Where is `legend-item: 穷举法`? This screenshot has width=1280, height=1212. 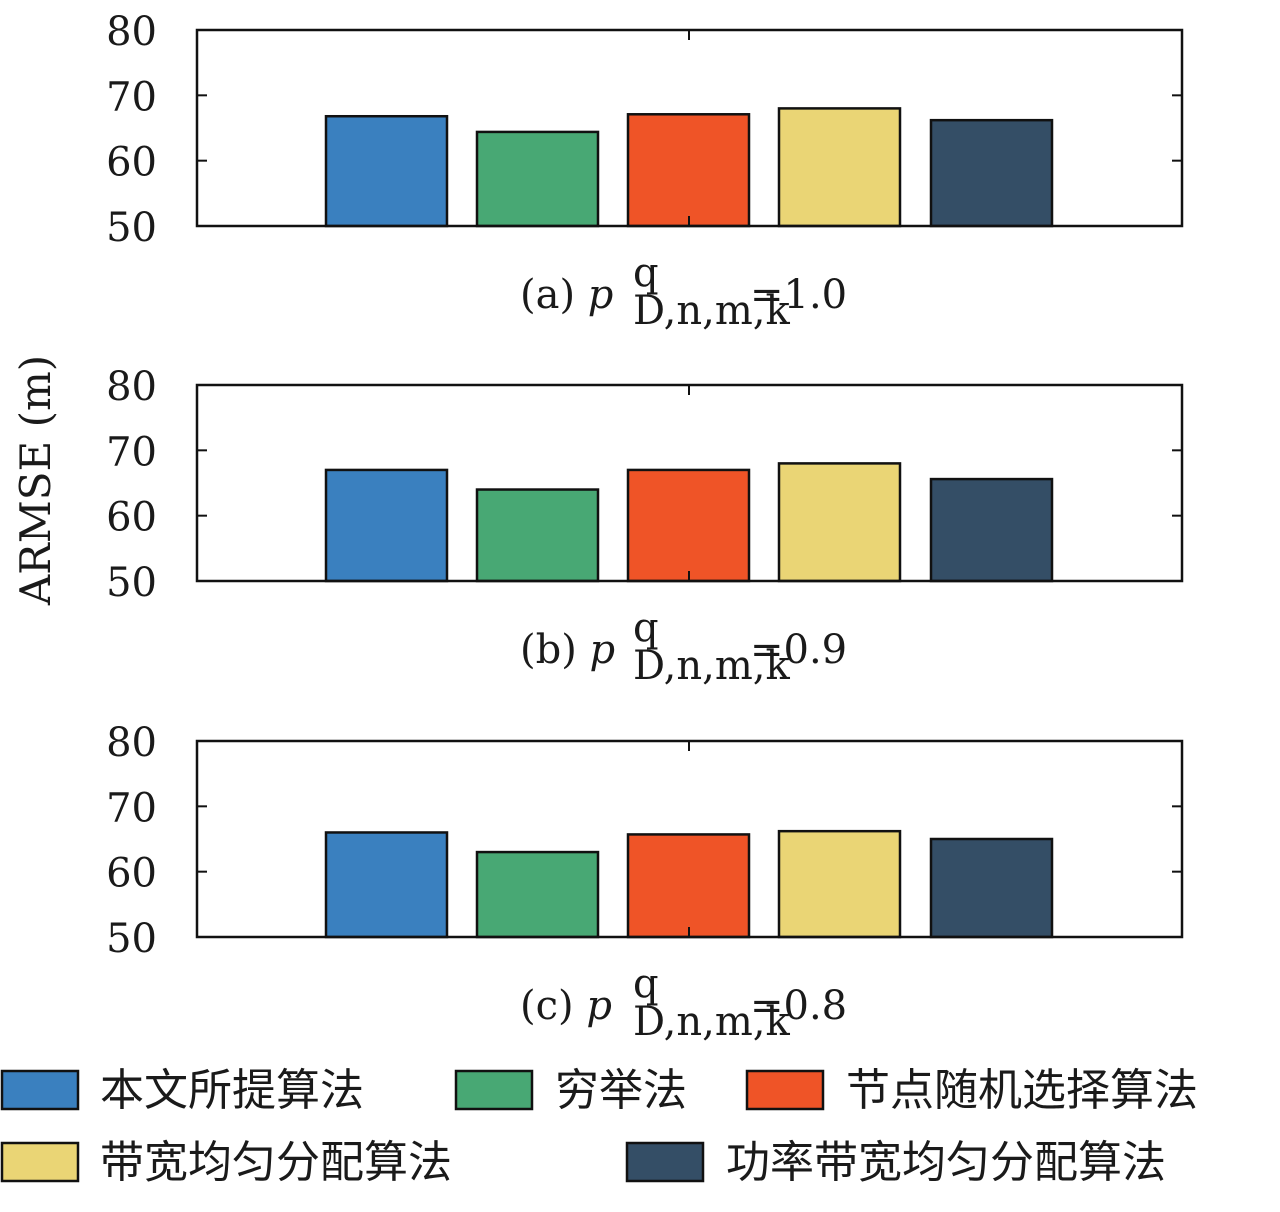
legend-item: 穷举法 is located at coordinates (570, 1090).